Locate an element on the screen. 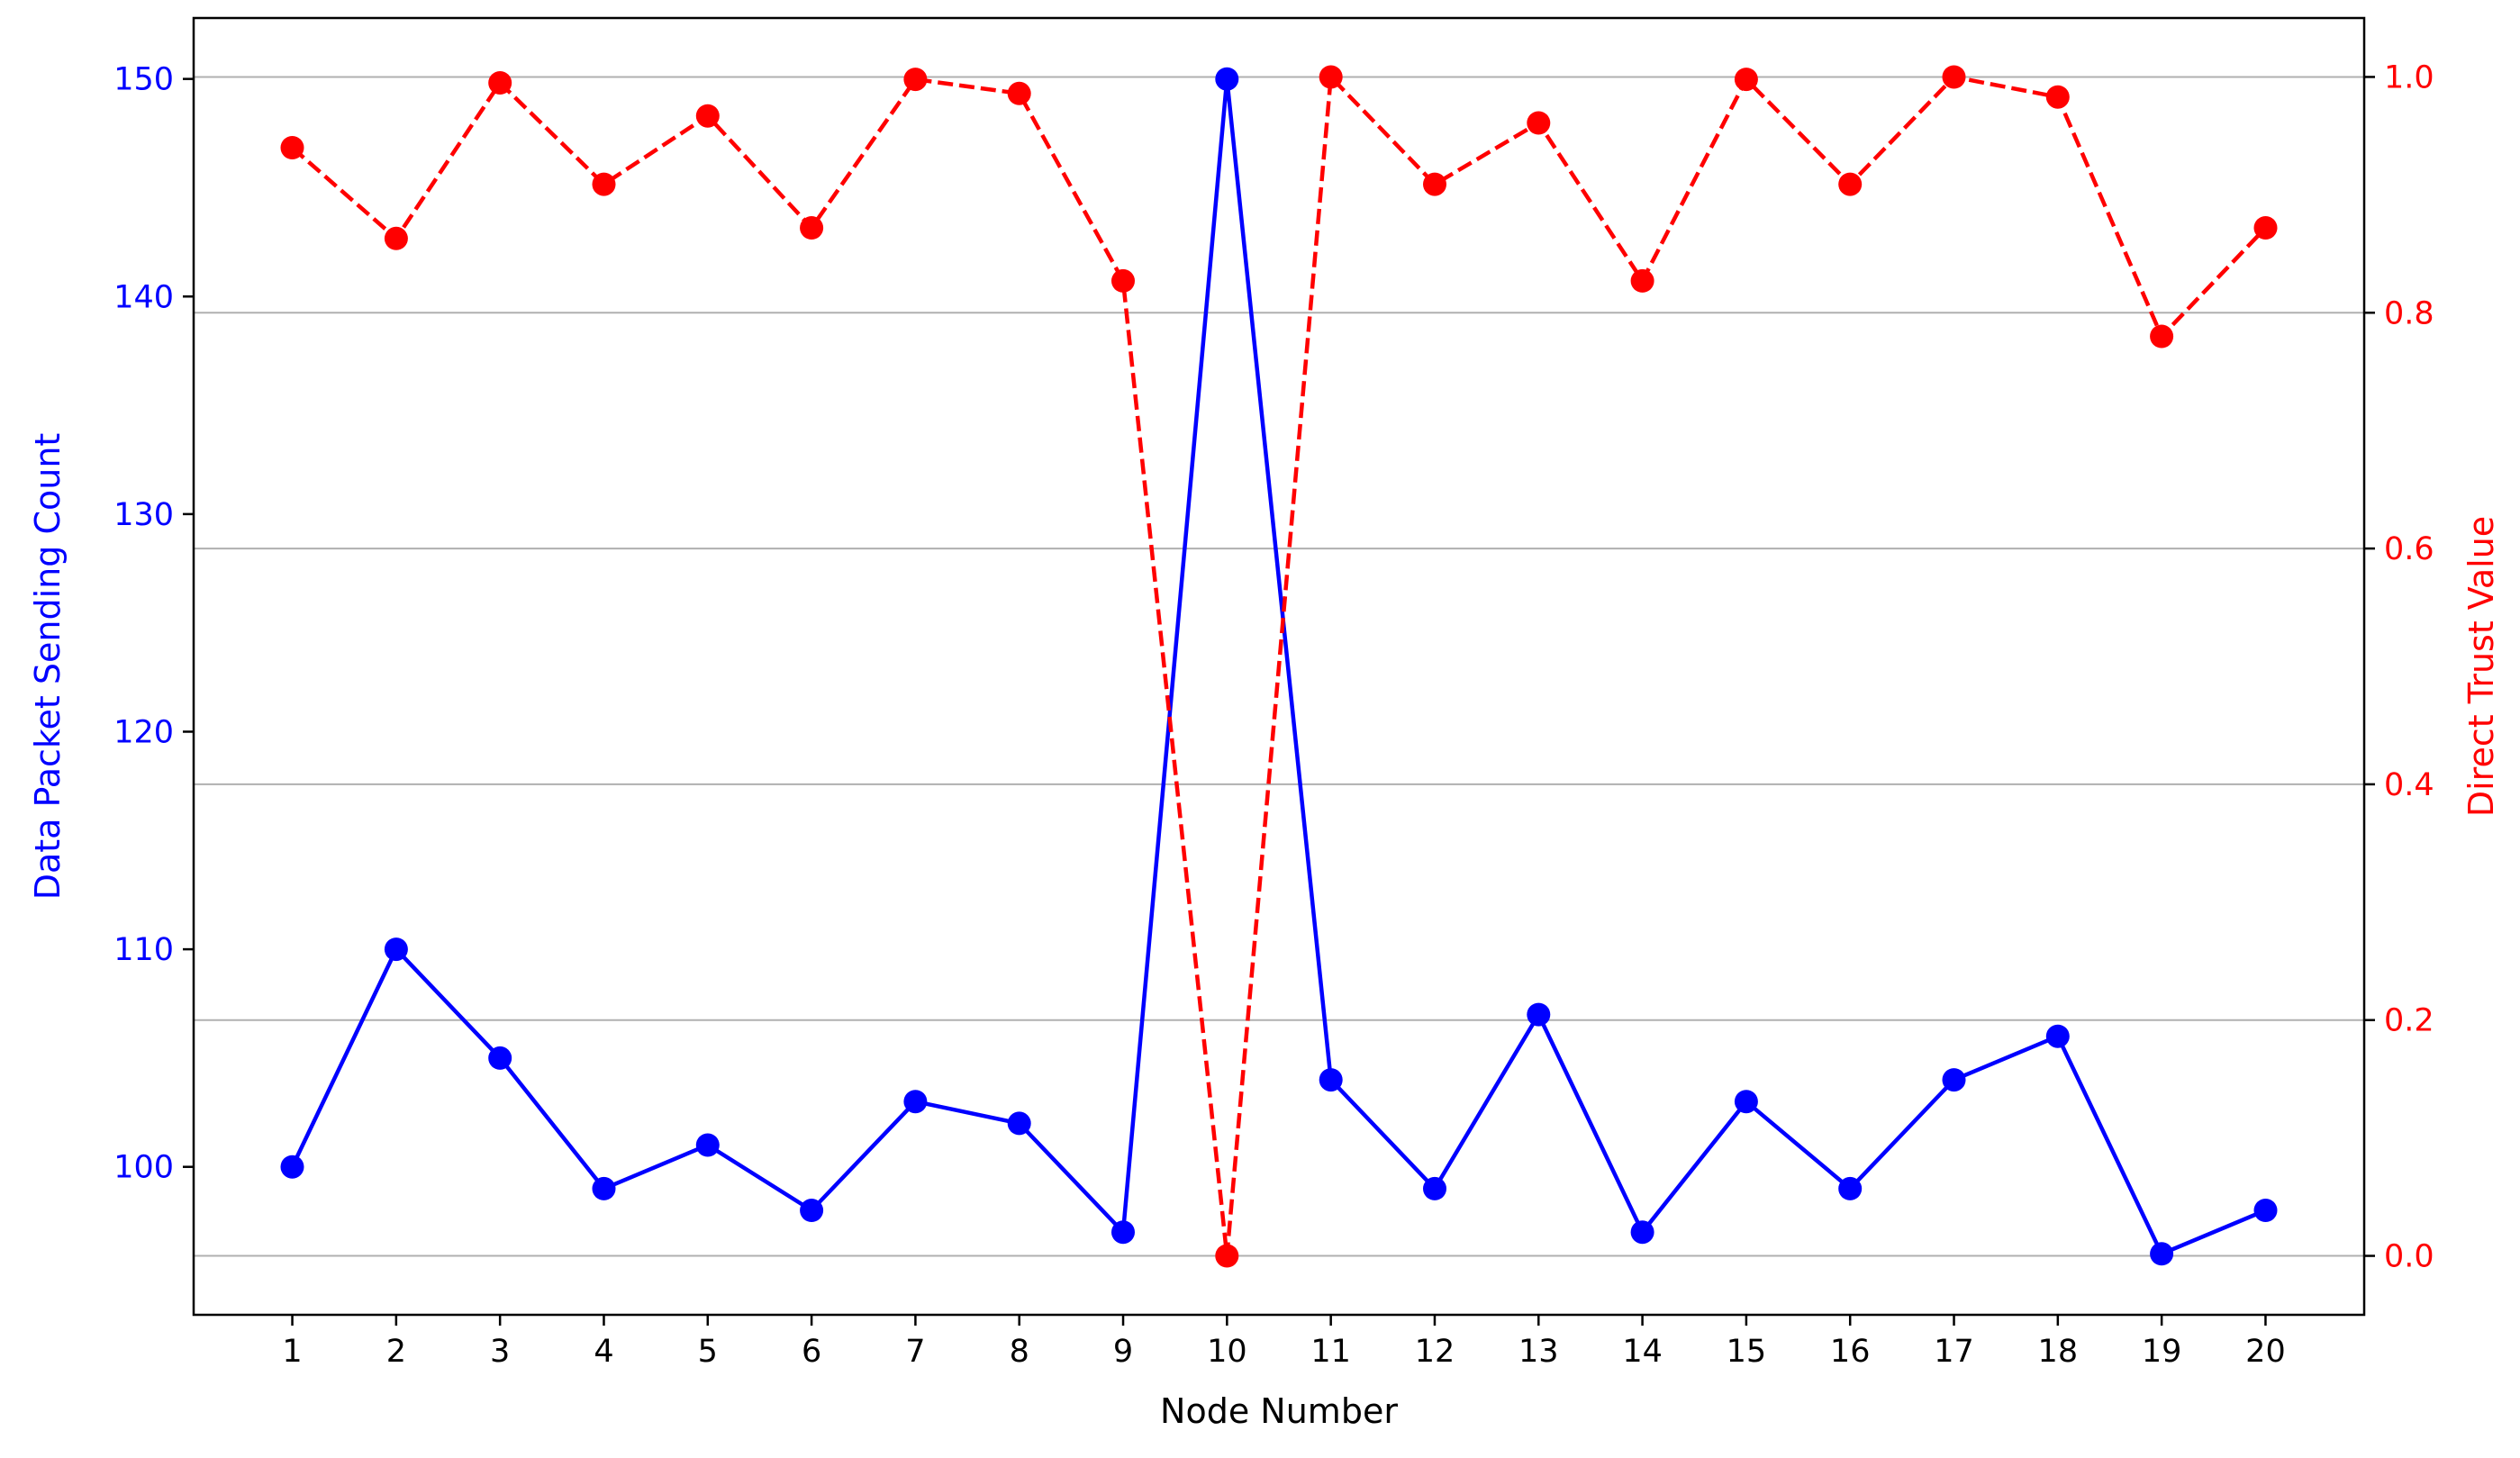 This screenshot has height=1458, width=2520. left-y-tick-label: 120 is located at coordinates (144, 732).